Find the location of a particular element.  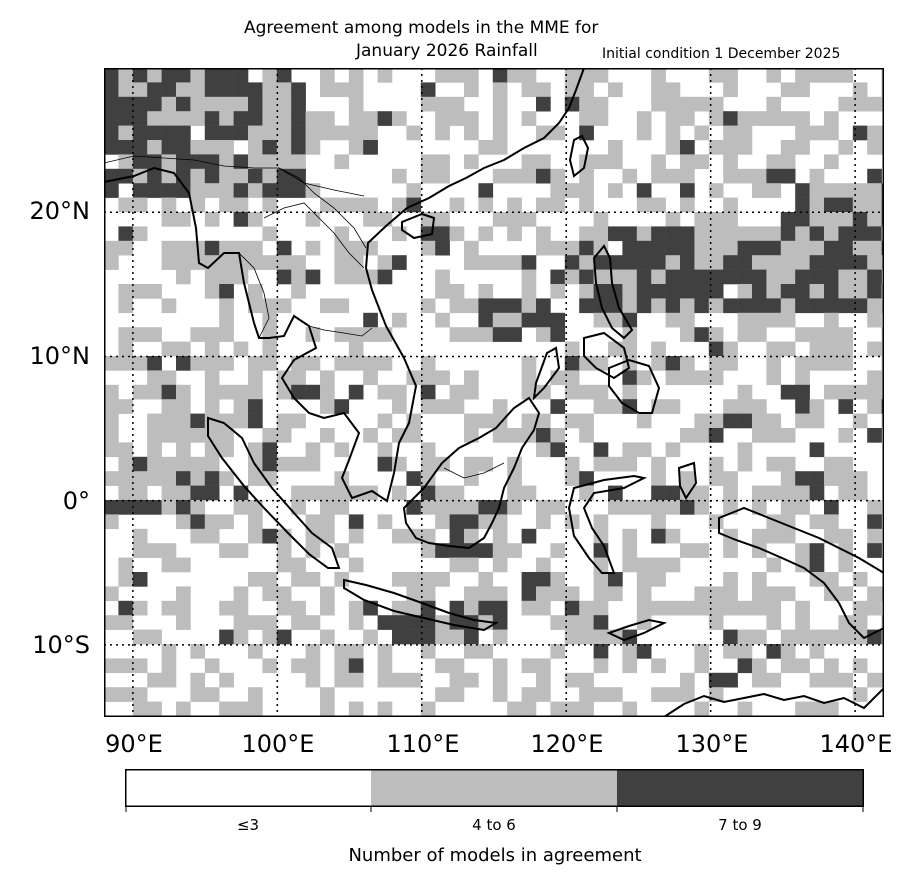

legend-swatch-7to9 is located at coordinates (740, 788).